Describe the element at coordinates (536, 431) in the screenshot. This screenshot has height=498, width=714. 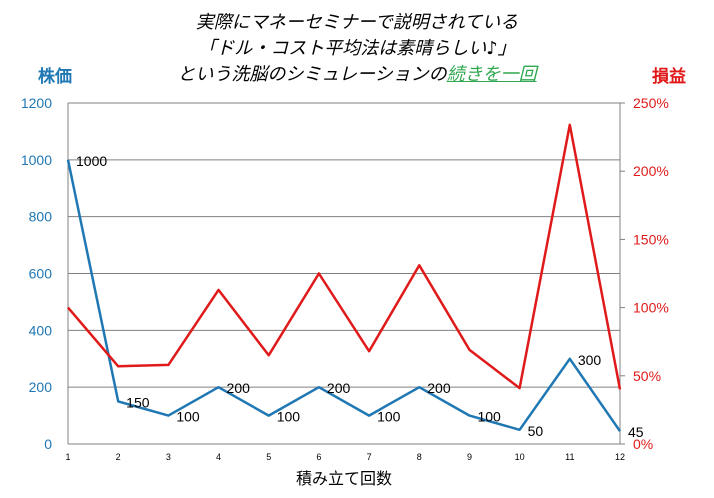
I see `data-label: 50` at that location.